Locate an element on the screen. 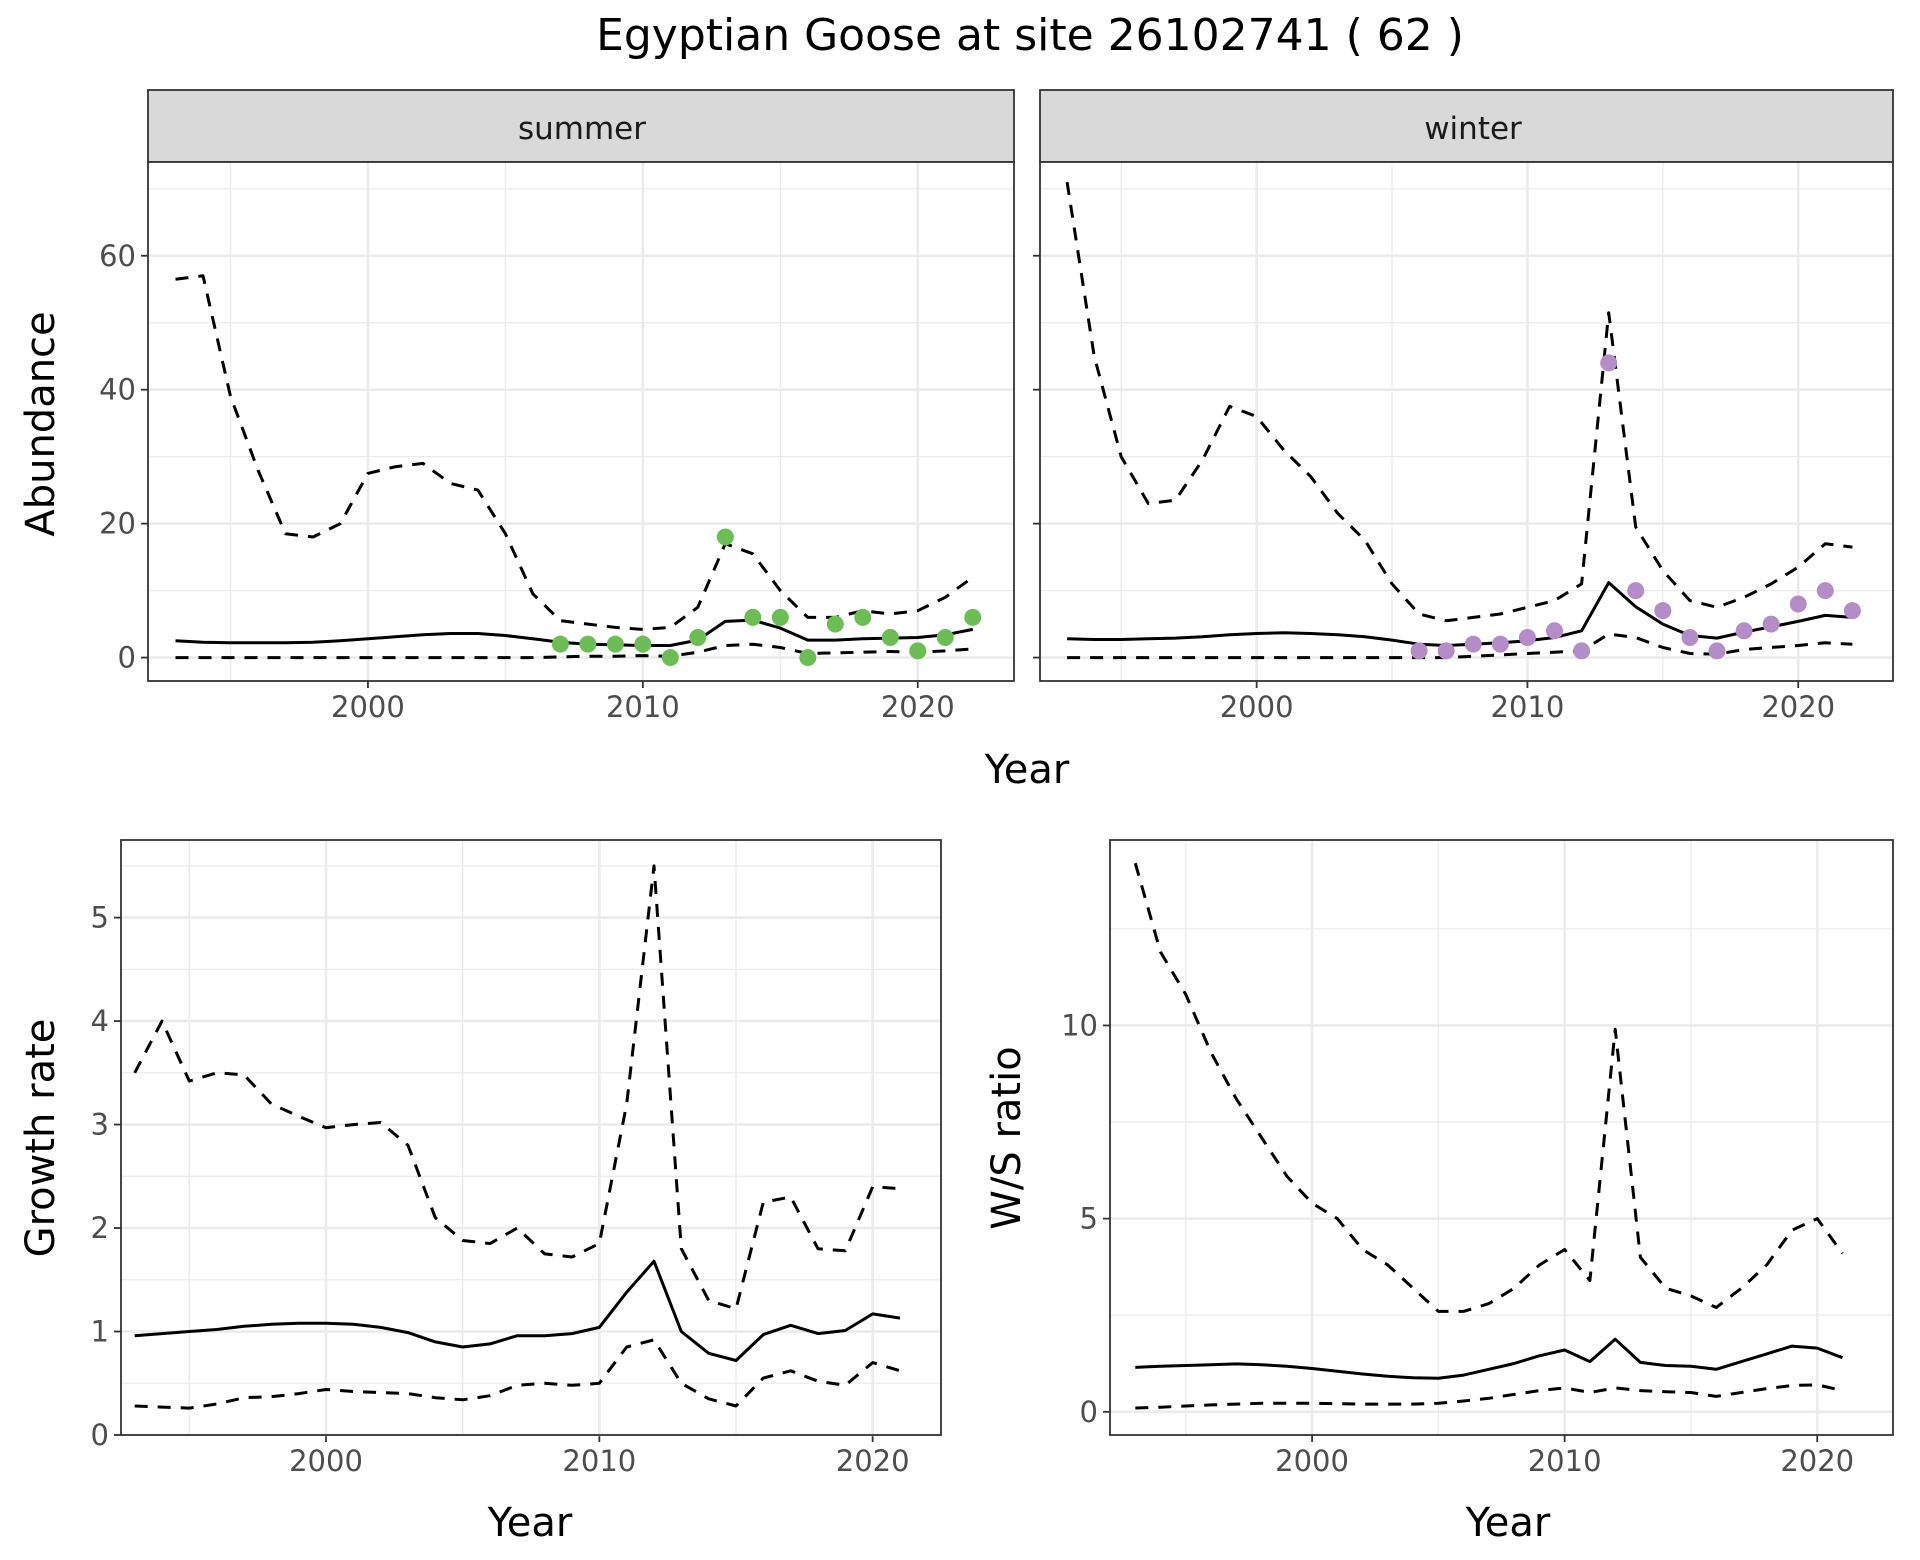 The height and width of the screenshot is (1560, 1920). facet-strip-summer is located at coordinates (581, 126).